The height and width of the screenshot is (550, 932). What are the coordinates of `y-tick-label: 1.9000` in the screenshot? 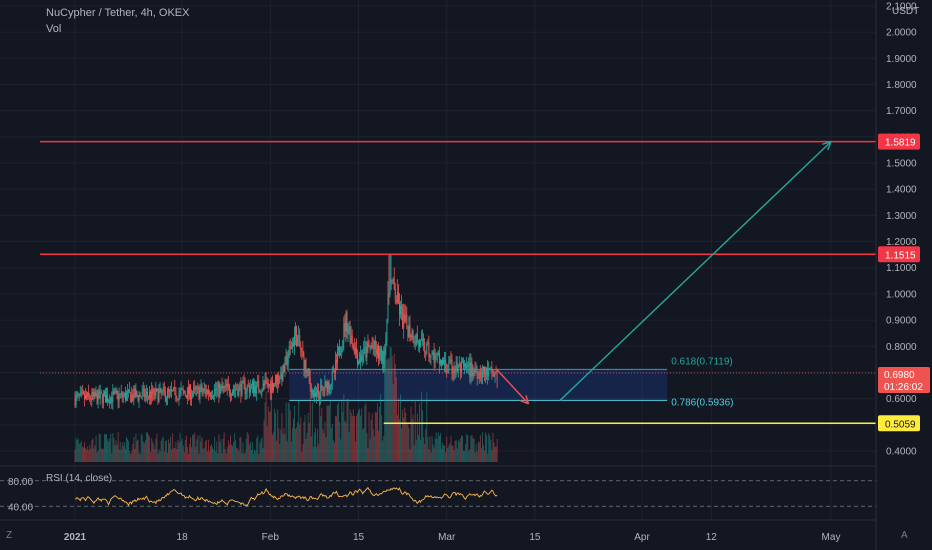 It's located at (901, 59).